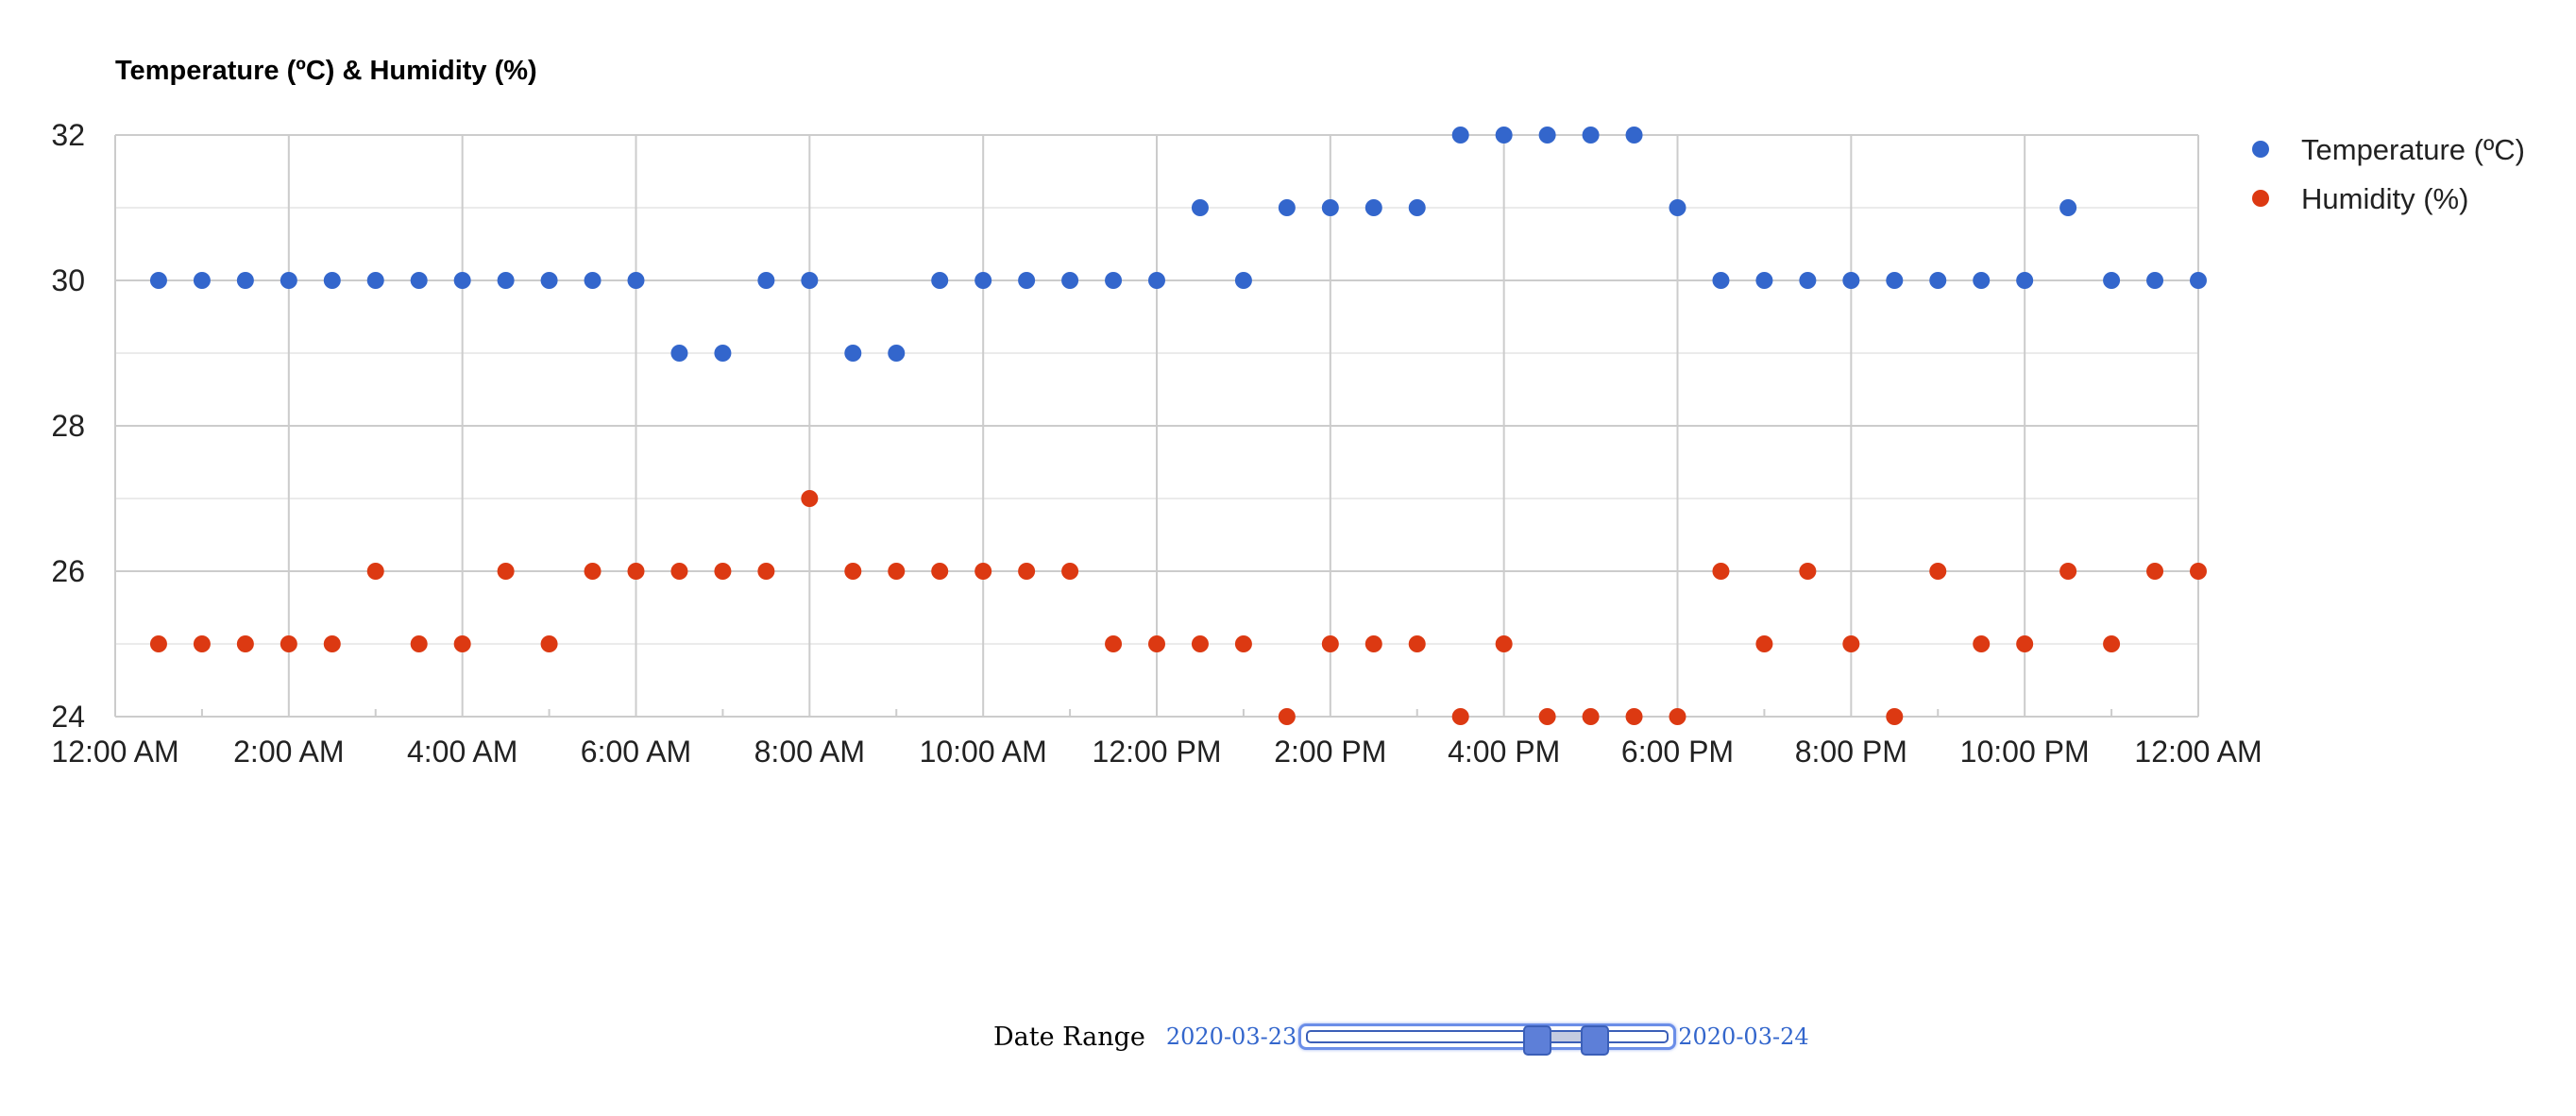 This screenshot has width=2576, height=1116. I want to click on slider-thumb-end, so click(1595, 1040).